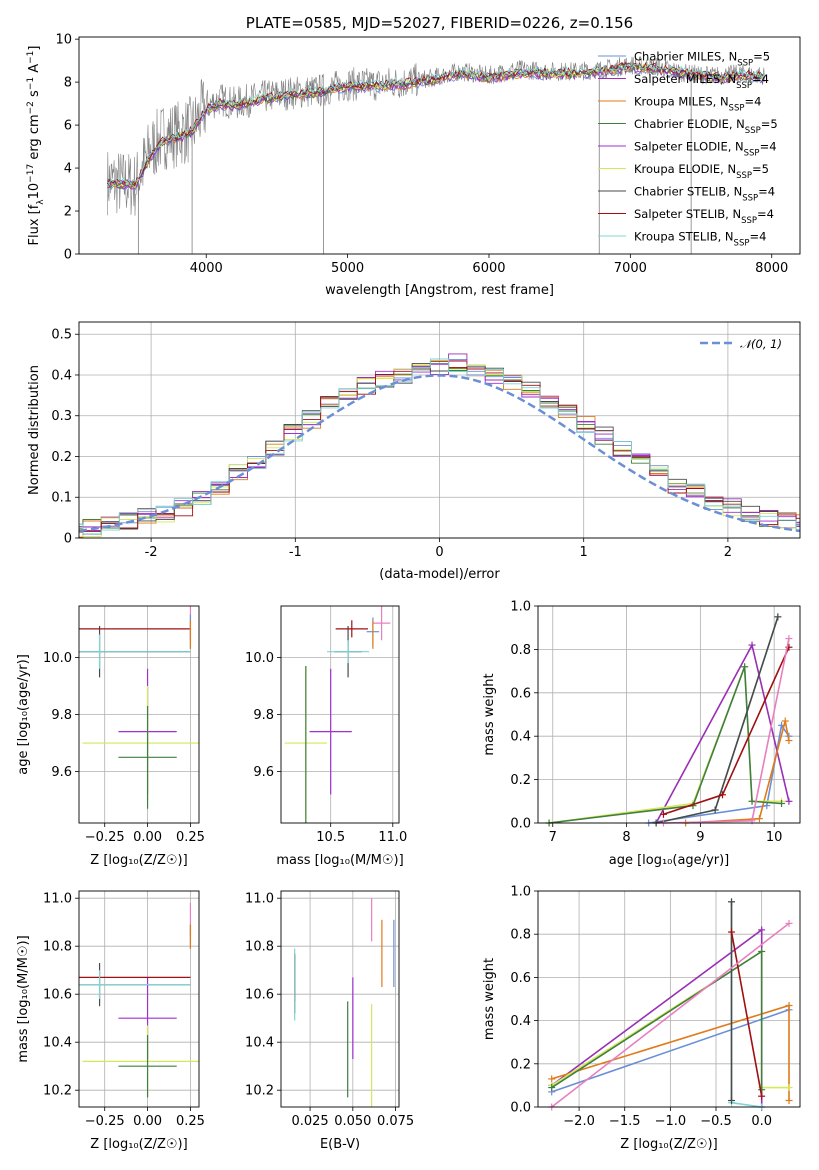 The width and height of the screenshot is (819, 1170). Describe the element at coordinates (488, 268) in the screenshot. I see `tick-label-x: 6000` at that location.